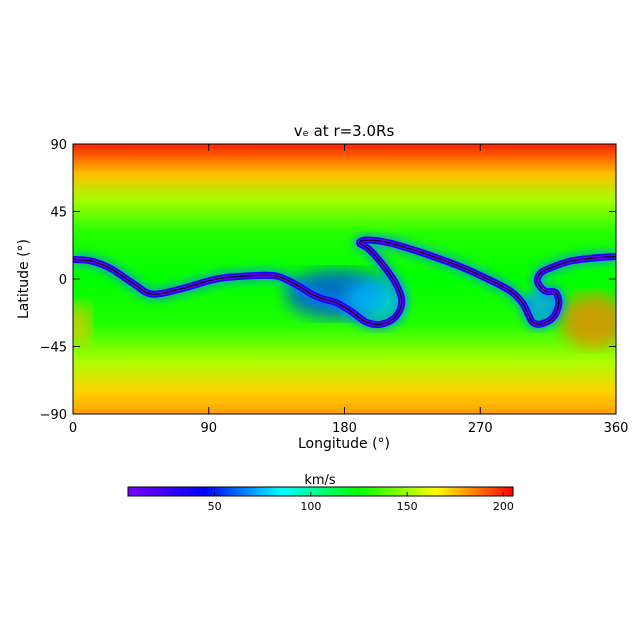 The height and width of the screenshot is (640, 640). I want to click on y-tick-label: 0, so click(63, 280).